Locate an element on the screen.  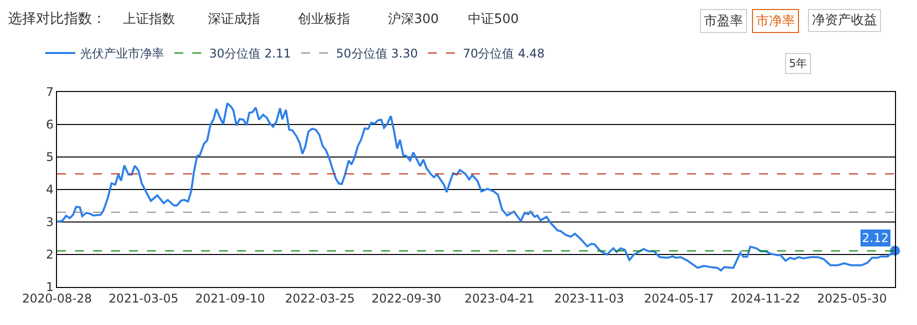
text: 沪深300 is located at coordinates (413, 19).